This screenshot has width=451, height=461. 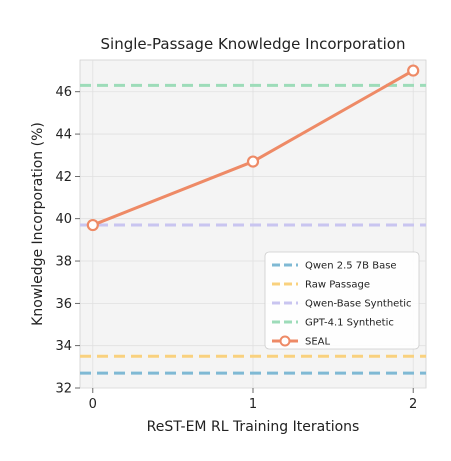 I want to click on y-tick-label: 42, so click(x=63, y=177).